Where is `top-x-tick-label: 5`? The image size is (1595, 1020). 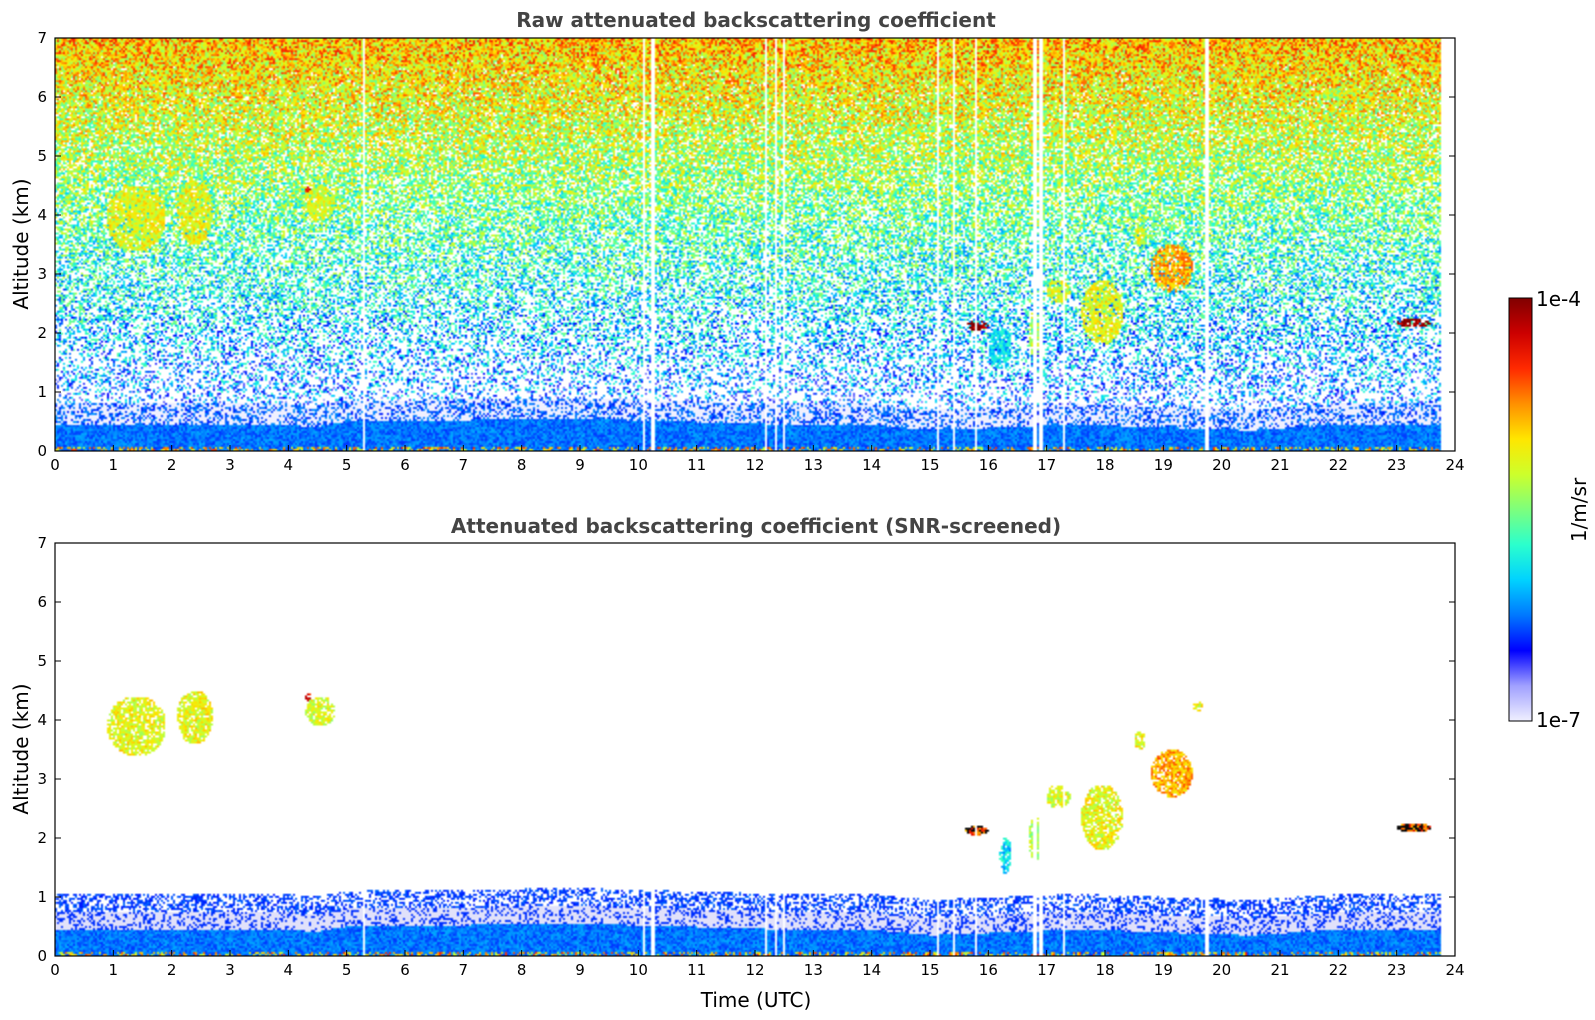 top-x-tick-label: 5 is located at coordinates (347, 465).